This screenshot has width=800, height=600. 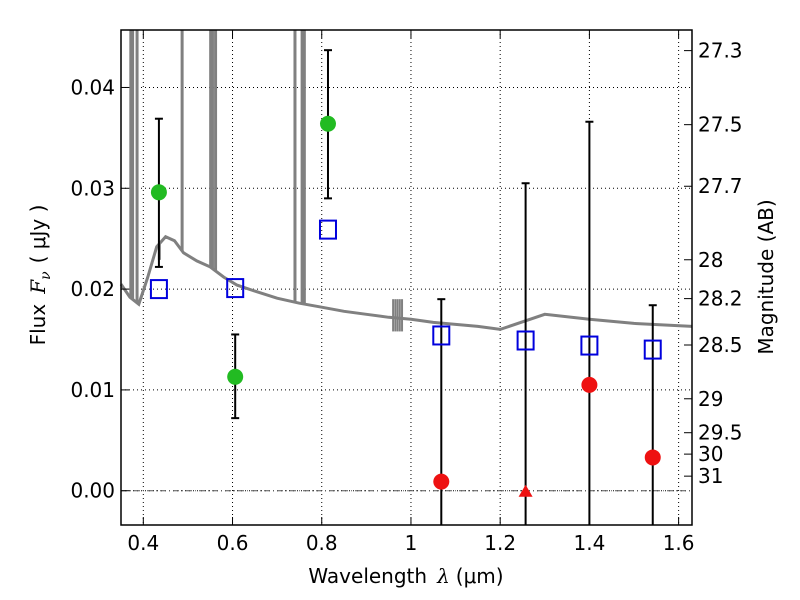 What do you see at coordinates (710, 476) in the screenshot?
I see `mag-tick-label: 31` at bounding box center [710, 476].